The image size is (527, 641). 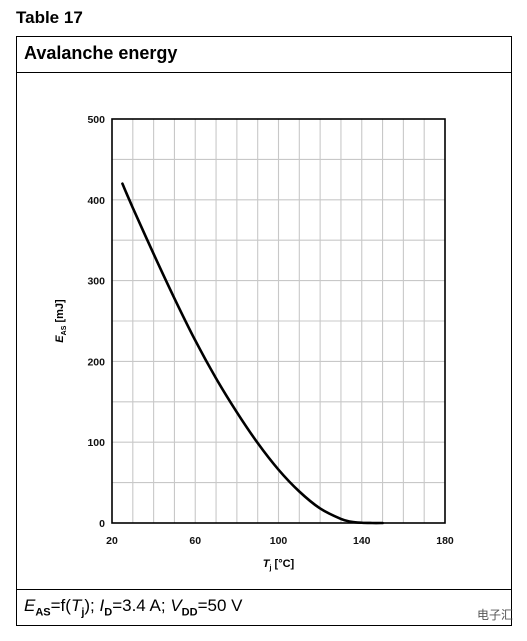 What do you see at coordinates (494, 615) in the screenshot?
I see `watermark: 电子汇` at bounding box center [494, 615].